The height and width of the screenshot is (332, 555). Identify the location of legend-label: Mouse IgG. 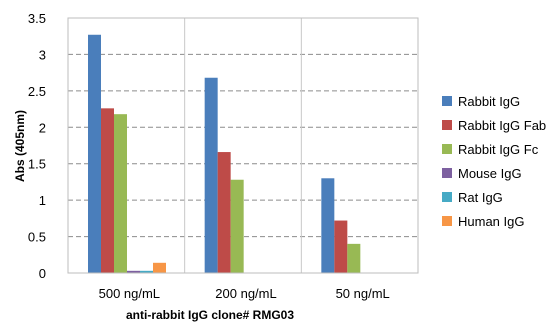
(490, 173).